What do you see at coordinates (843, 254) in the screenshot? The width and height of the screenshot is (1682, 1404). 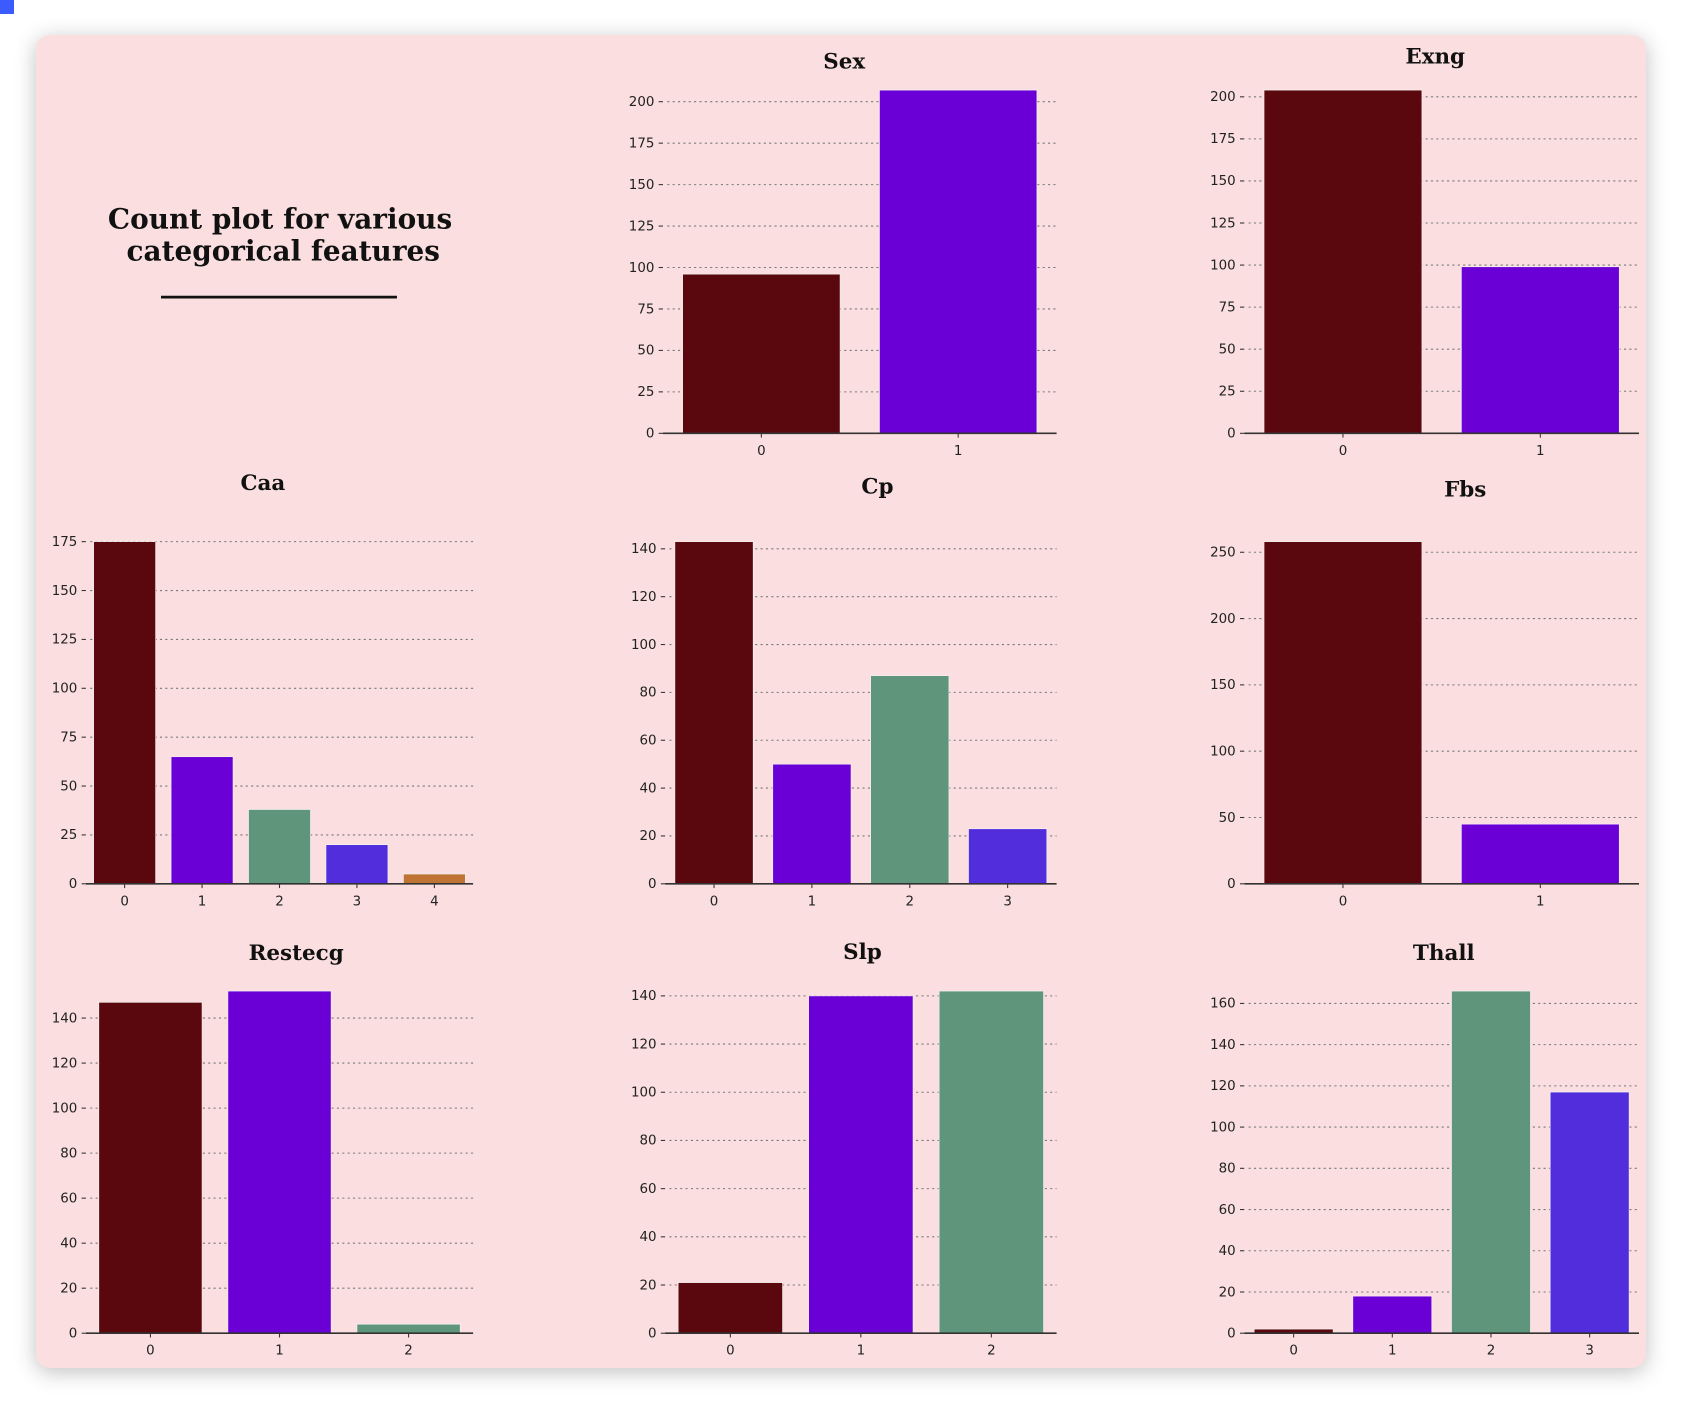 I see `subplot-sex: Sex 0 25 50 75 100 125 150 175 200 0 1` at bounding box center [843, 254].